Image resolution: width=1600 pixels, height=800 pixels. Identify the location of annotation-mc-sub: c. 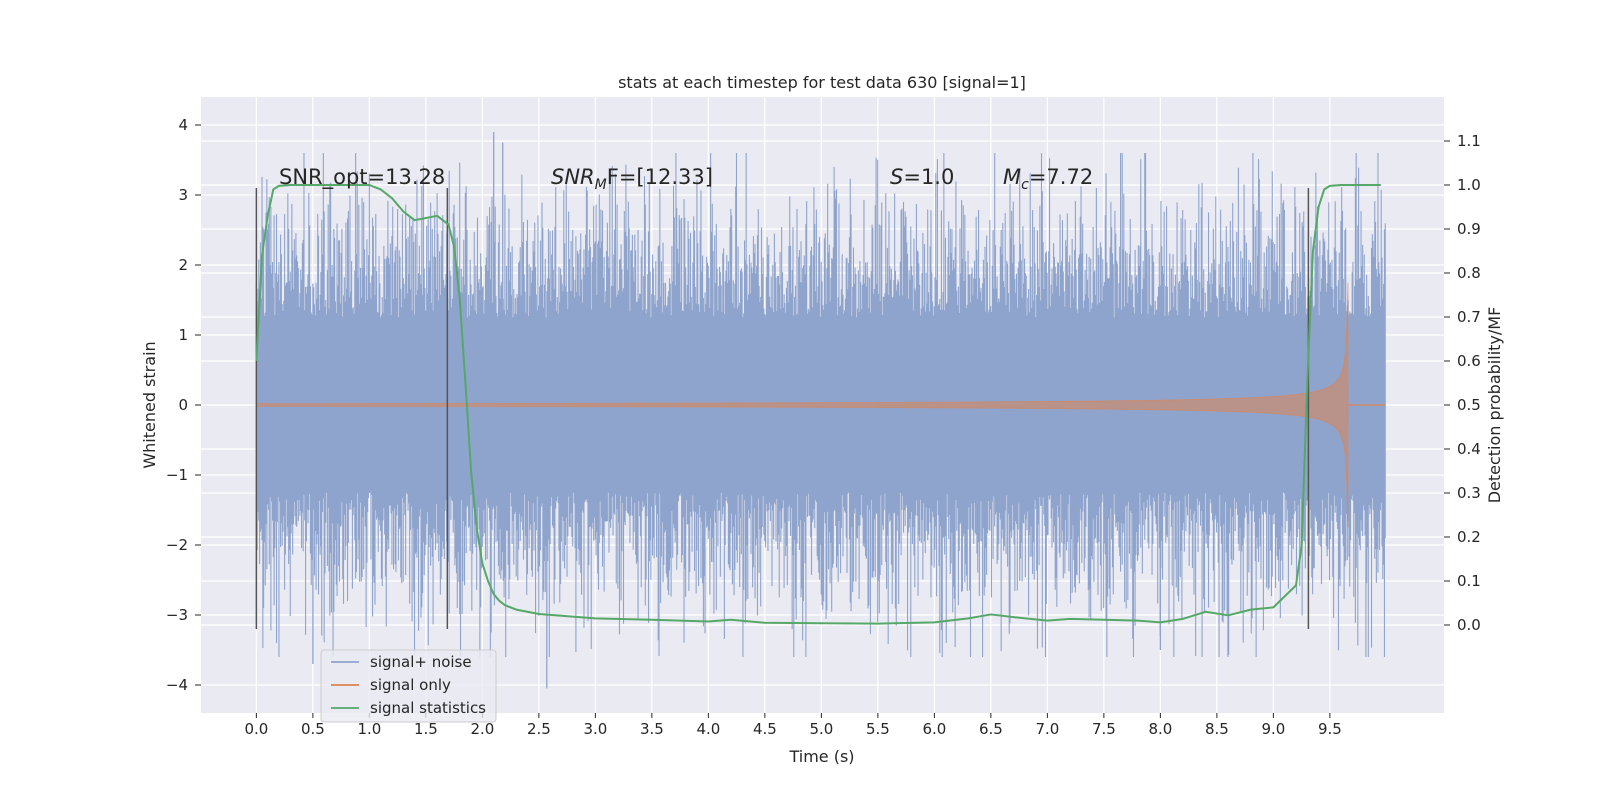
(1025, 185).